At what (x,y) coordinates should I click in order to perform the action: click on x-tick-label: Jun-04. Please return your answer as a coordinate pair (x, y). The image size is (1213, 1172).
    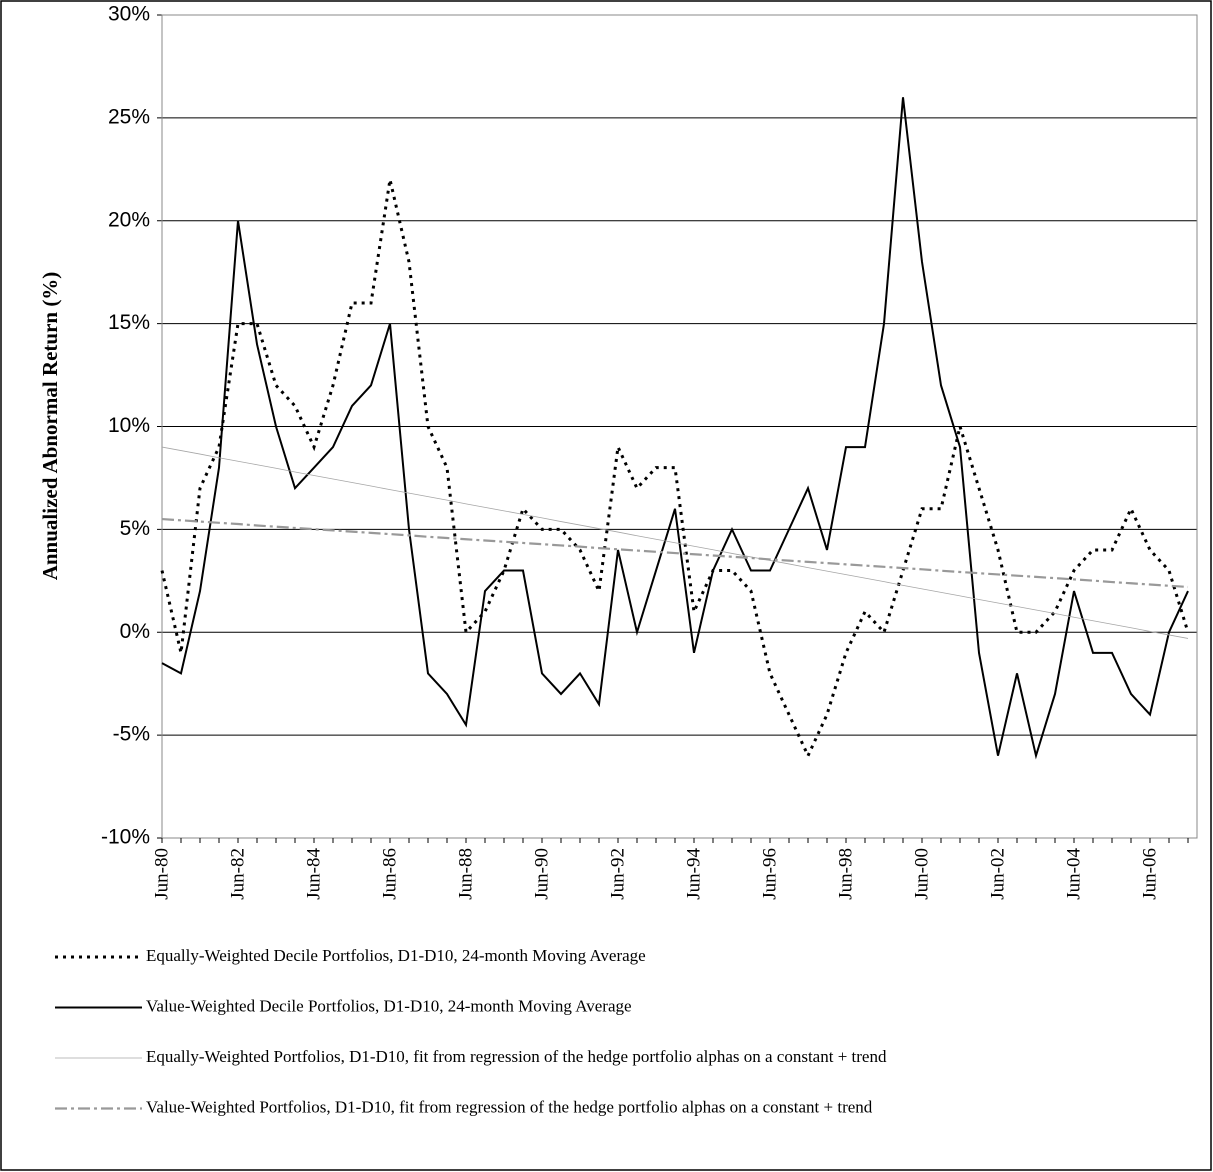
    Looking at the image, I should click on (1073, 874).